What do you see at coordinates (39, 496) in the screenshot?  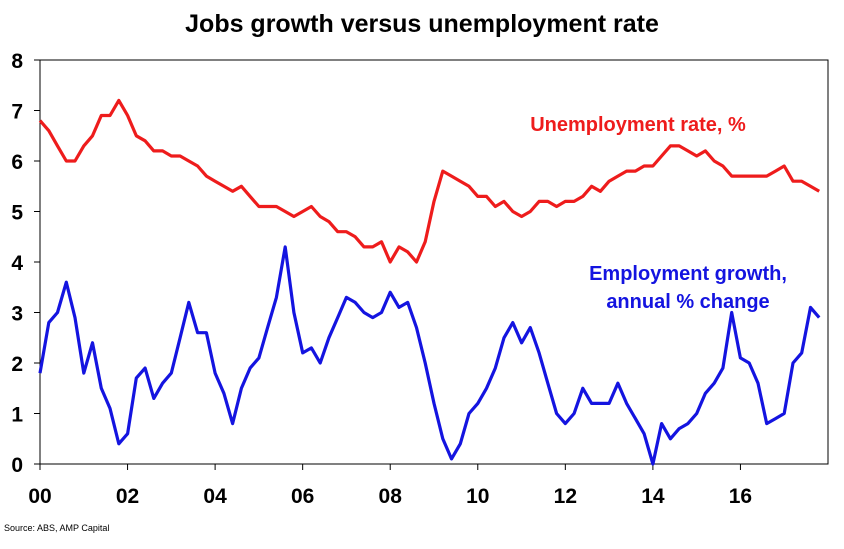 I see `x-tick-label: 00` at bounding box center [39, 496].